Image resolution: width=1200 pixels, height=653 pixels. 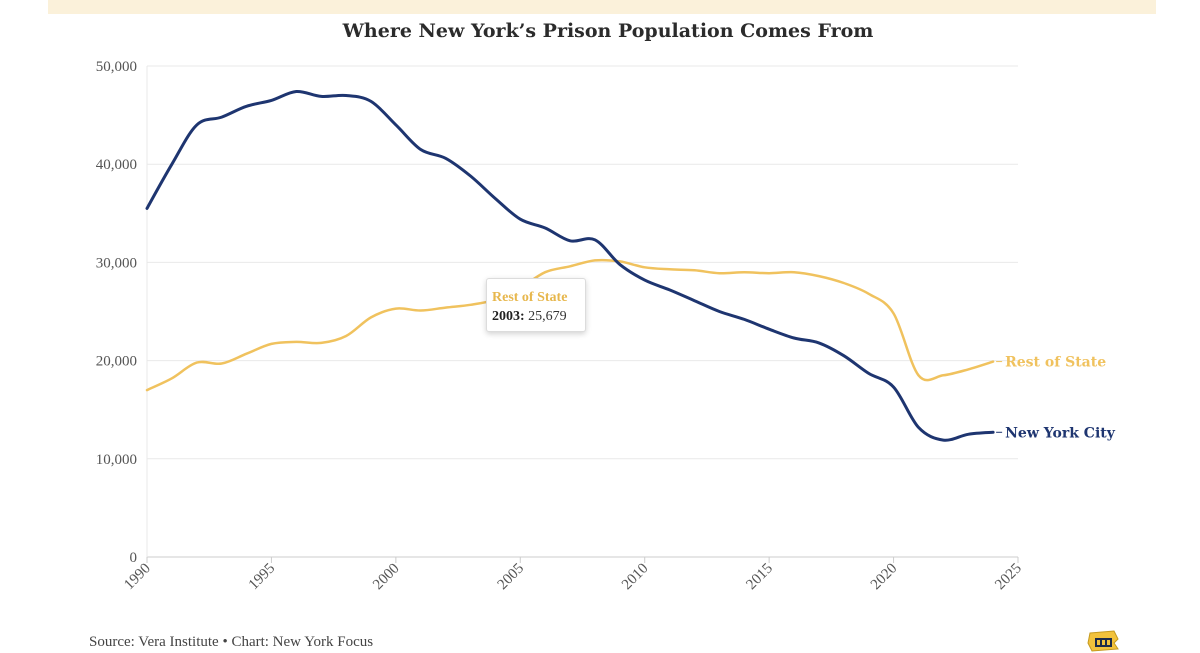 I want to click on y-tick-label: 40,000, so click(x=116, y=165).